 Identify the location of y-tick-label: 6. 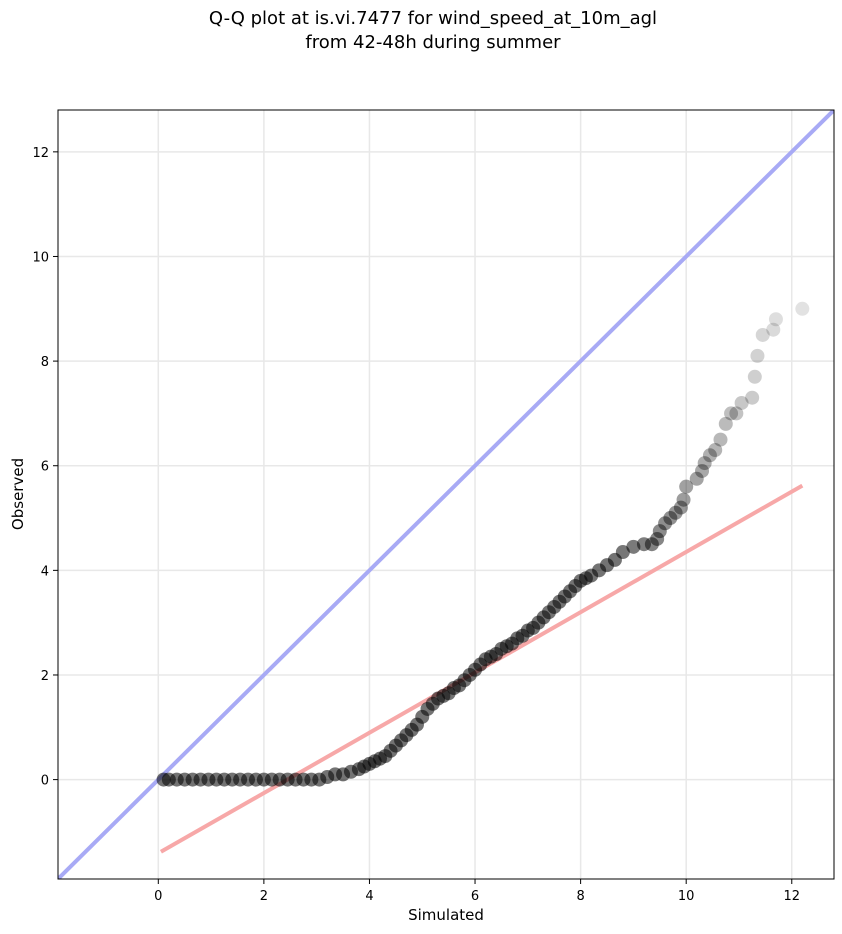
(45, 467).